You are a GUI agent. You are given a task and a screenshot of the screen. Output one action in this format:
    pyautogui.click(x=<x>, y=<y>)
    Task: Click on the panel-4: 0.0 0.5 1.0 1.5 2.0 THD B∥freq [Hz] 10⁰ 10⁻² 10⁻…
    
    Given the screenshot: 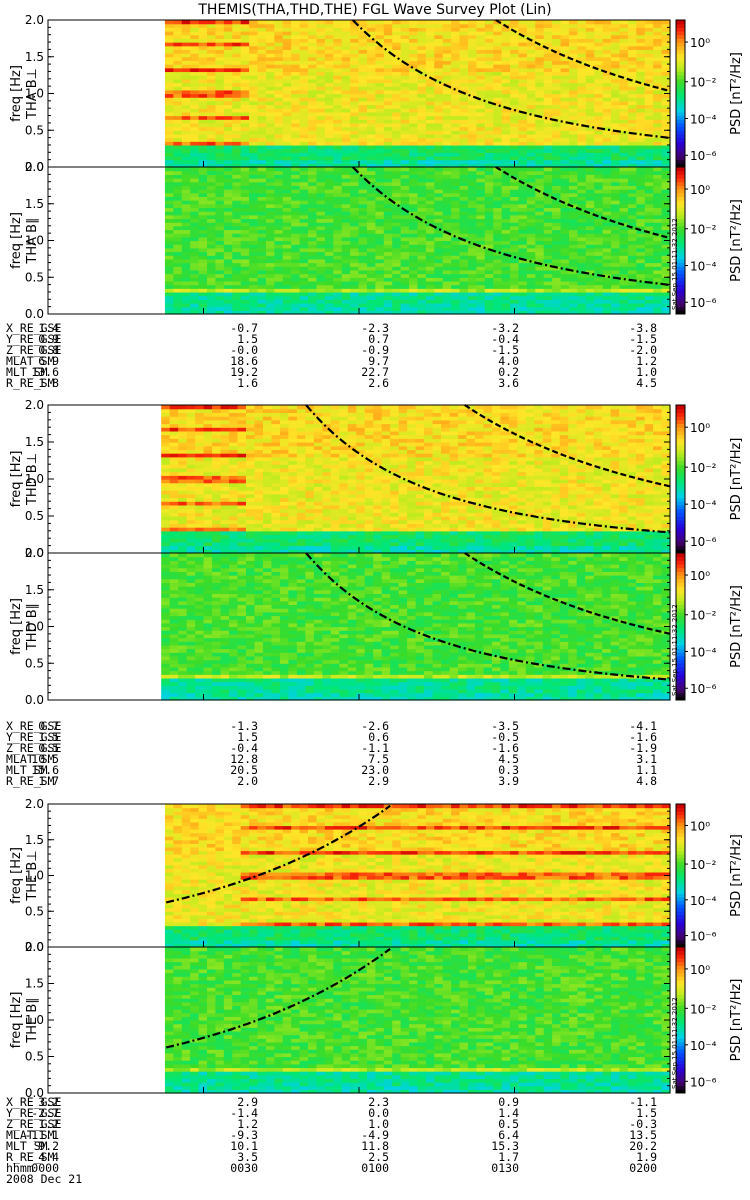 What is the action you would take?
    pyautogui.click(x=376, y=626)
    